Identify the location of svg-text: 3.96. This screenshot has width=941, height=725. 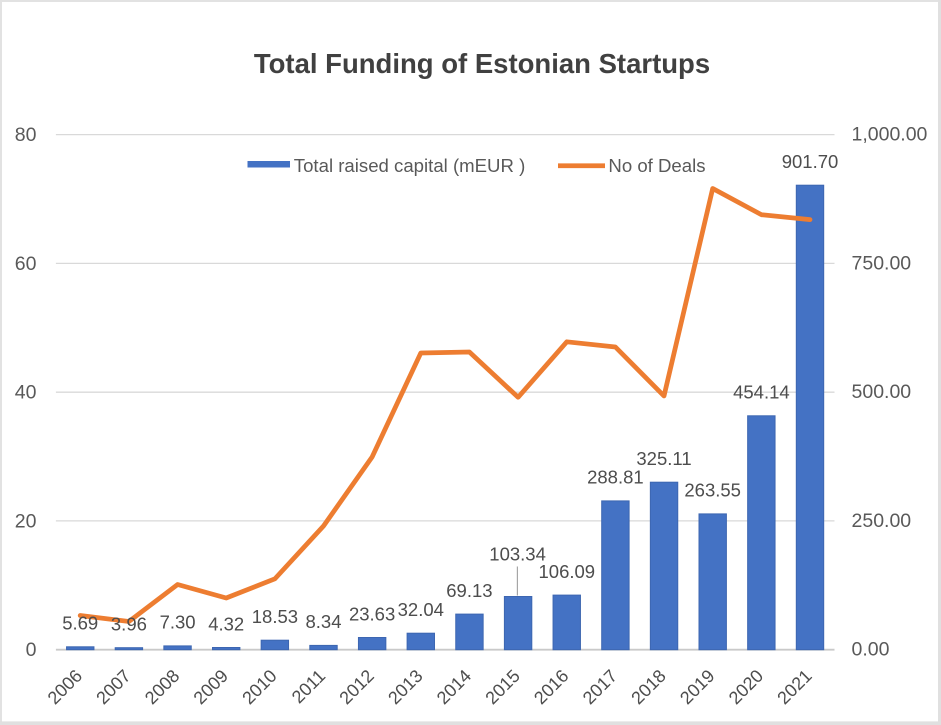
(129, 624).